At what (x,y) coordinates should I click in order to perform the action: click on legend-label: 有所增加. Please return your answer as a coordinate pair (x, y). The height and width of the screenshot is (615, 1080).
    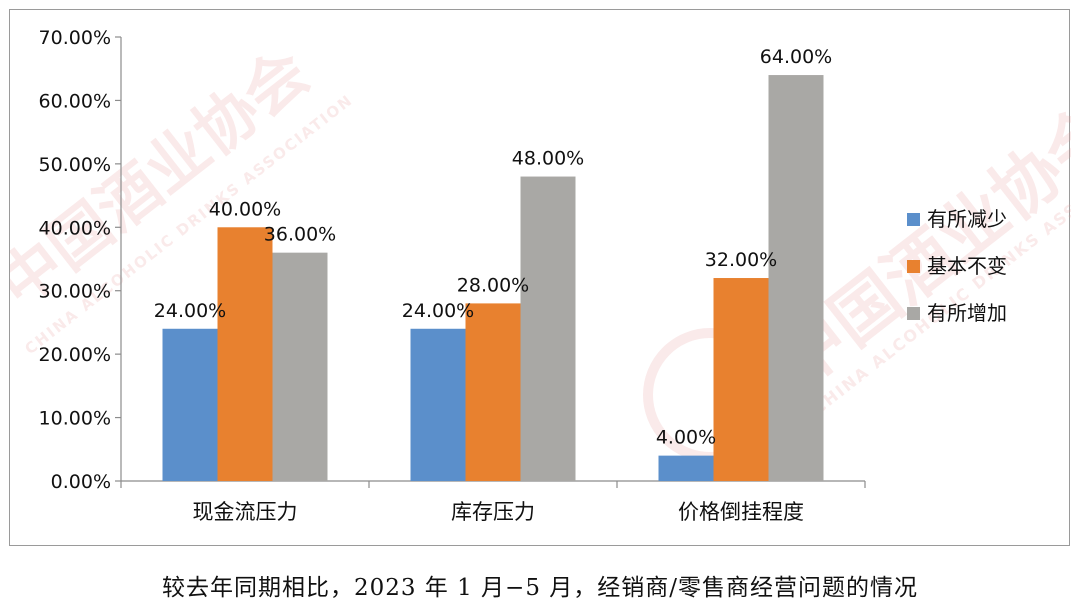
    Looking at the image, I should click on (967, 313).